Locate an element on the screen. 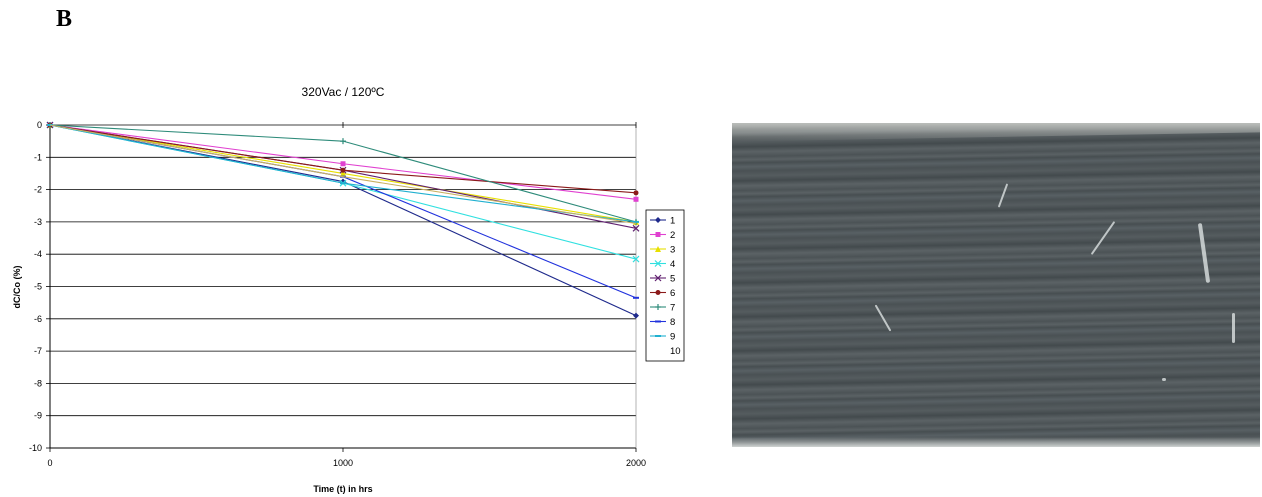 The height and width of the screenshot is (497, 1262). legend-item: 7 is located at coordinates (662, 308).